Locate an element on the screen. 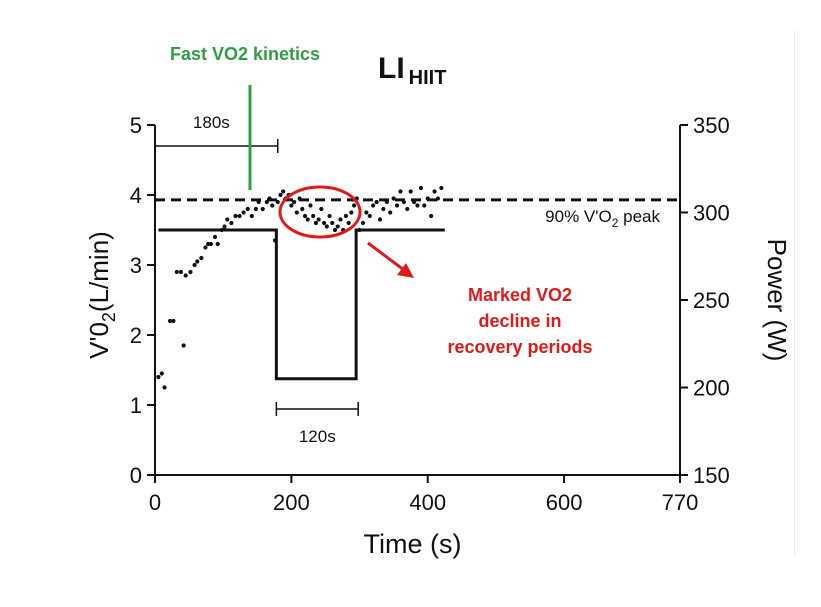 The width and height of the screenshot is (821, 607). x-tick-label: 770 is located at coordinates (680, 502).